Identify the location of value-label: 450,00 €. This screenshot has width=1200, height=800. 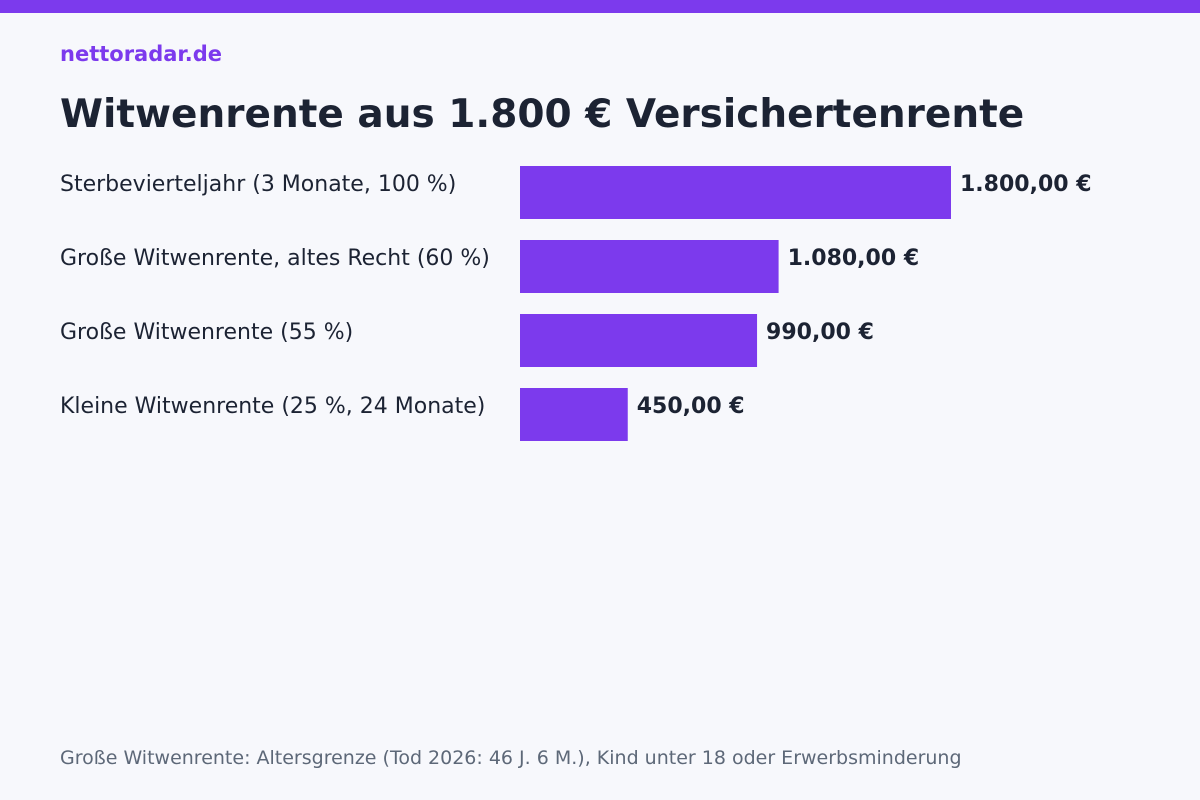
(691, 406).